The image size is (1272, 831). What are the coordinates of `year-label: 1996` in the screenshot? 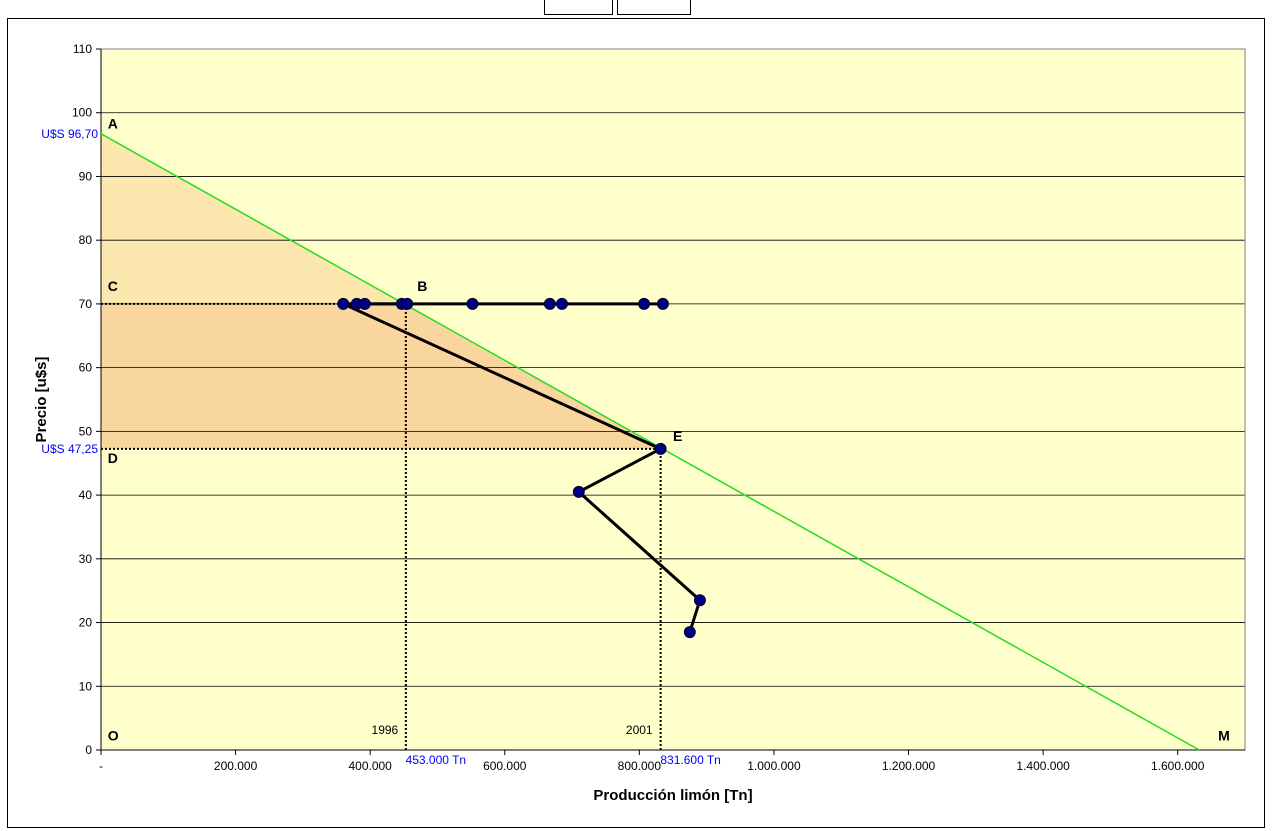 It's located at (385, 730).